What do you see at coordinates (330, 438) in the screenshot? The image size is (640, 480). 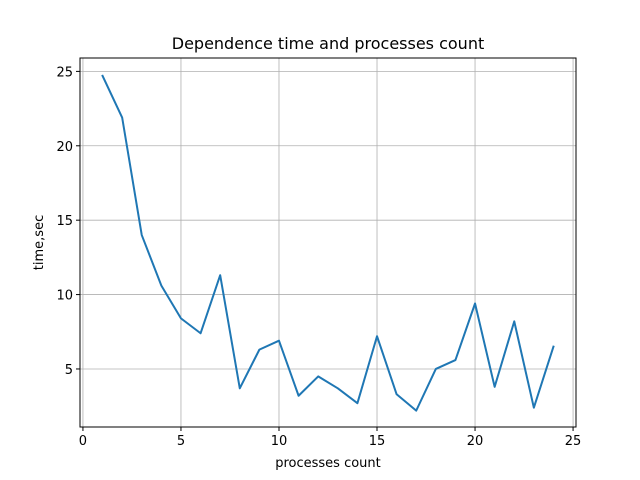 I see `x-axis: 0 5 10 15 20 25` at bounding box center [330, 438].